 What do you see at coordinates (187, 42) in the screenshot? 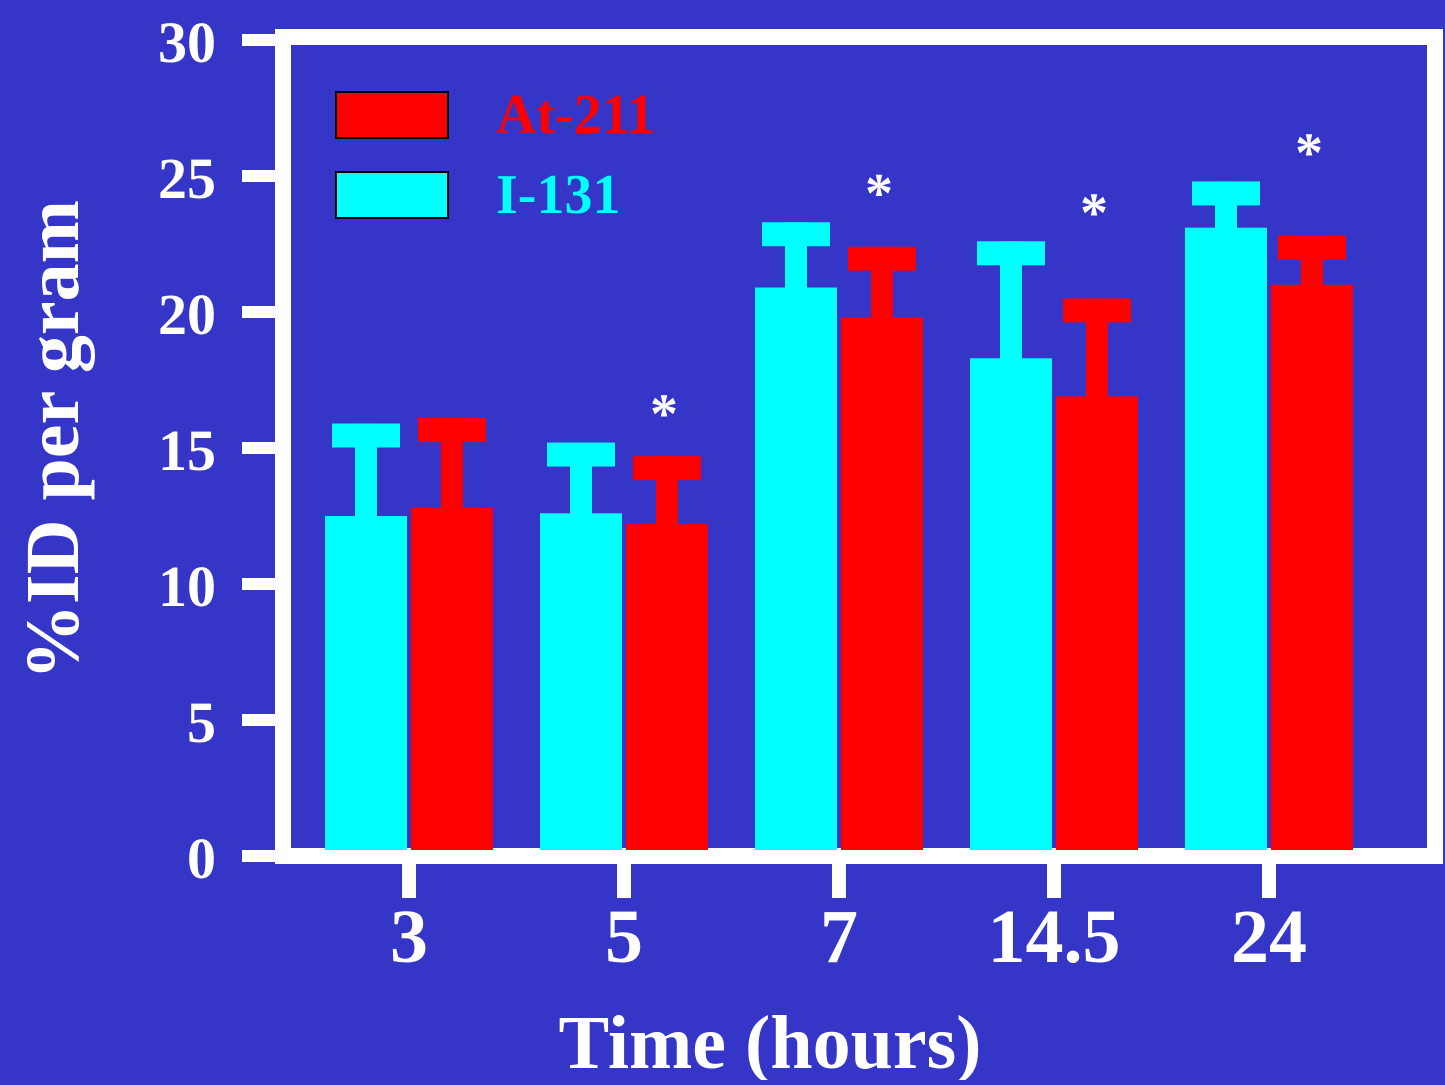
I see `y-tick-label: 30` at bounding box center [187, 42].